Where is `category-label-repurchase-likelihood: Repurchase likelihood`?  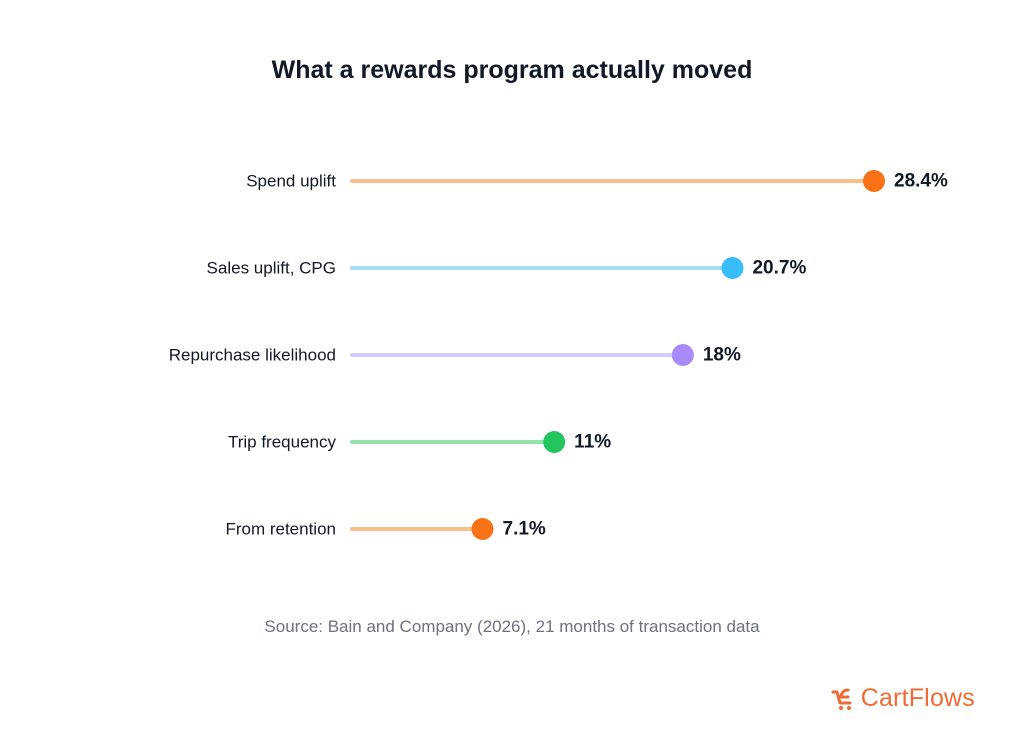 category-label-repurchase-likelihood: Repurchase likelihood is located at coordinates (252, 355).